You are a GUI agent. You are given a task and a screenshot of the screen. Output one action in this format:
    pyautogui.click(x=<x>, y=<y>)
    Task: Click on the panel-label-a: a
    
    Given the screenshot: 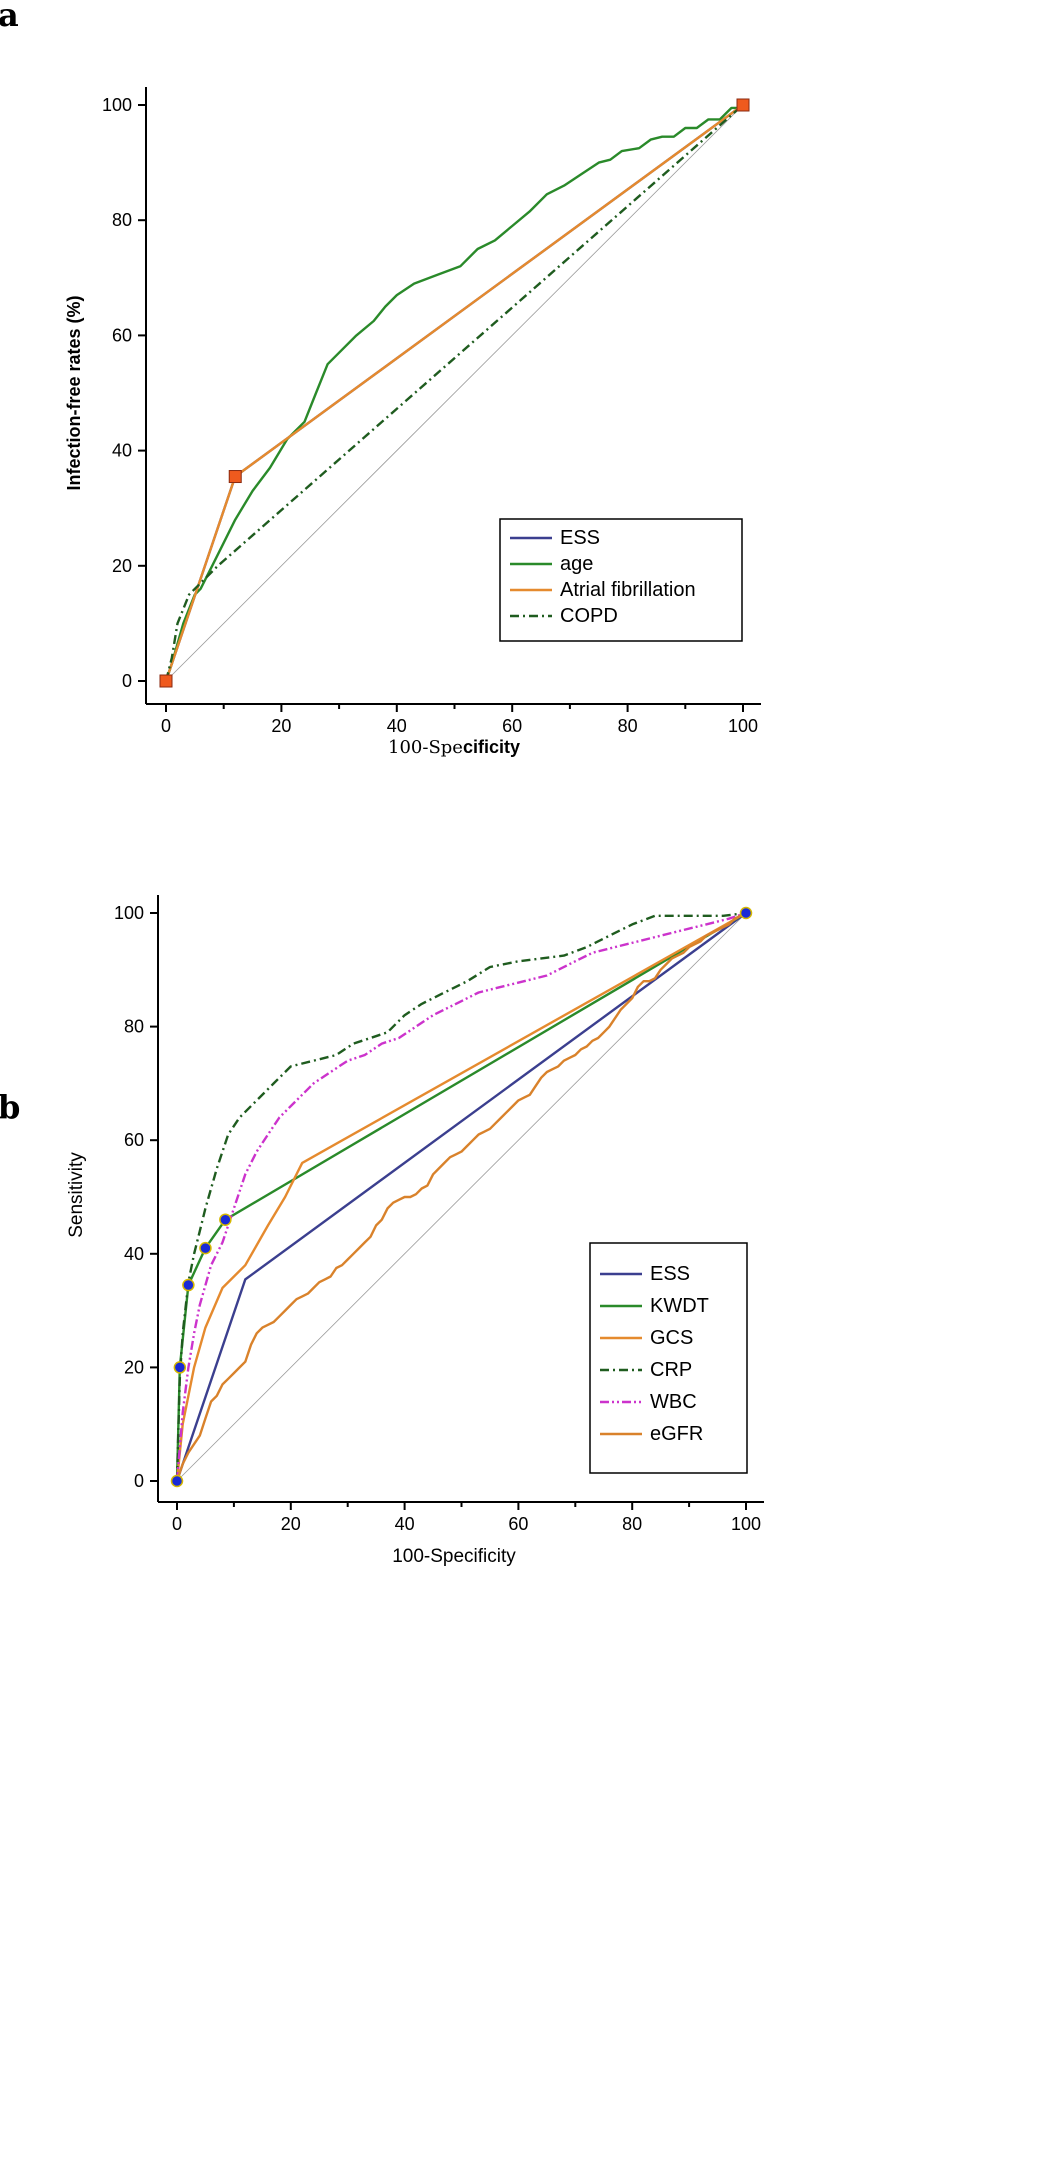 What is the action you would take?
    pyautogui.click(x=9, y=17)
    